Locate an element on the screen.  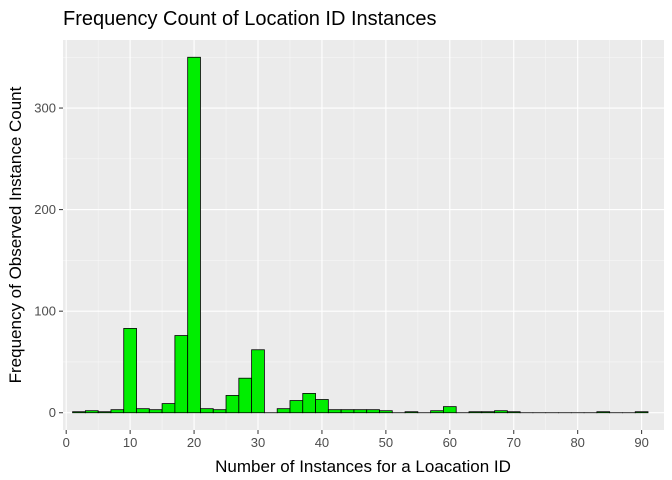
x-tick-label: 10 is located at coordinates (130, 442).